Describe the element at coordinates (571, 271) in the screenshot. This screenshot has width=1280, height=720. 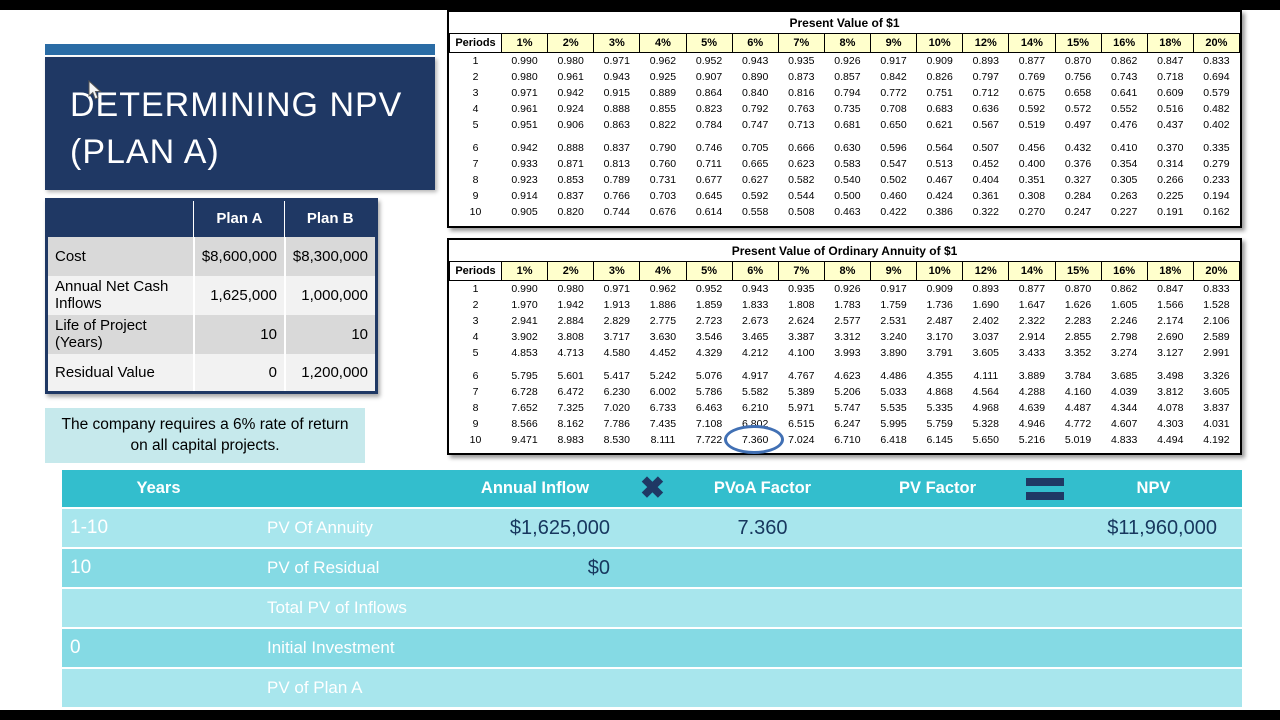
I see `rate-header: 2%` at that location.